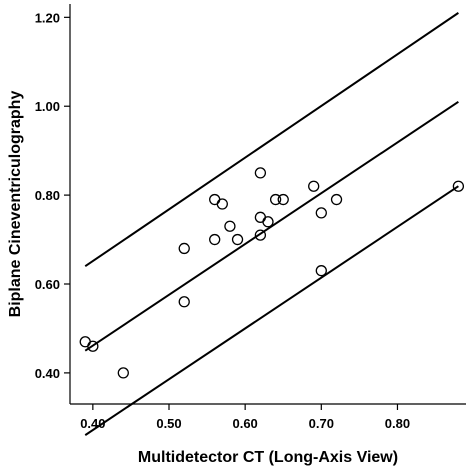  What do you see at coordinates (47, 373) in the screenshot?
I see `y-tick-label: 0.40` at bounding box center [47, 373].